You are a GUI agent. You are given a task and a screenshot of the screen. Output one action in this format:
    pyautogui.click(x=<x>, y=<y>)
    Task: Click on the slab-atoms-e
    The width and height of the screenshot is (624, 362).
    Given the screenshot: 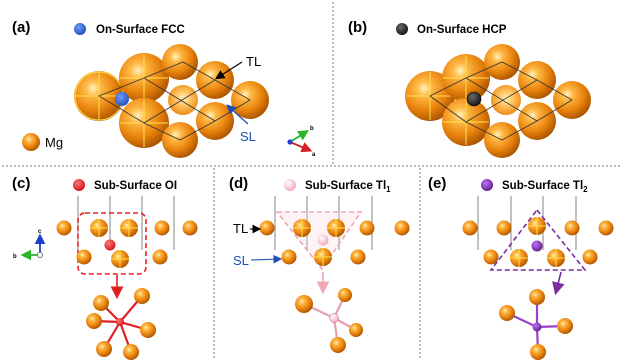 What is the action you would take?
    pyautogui.click(x=538, y=242)
    